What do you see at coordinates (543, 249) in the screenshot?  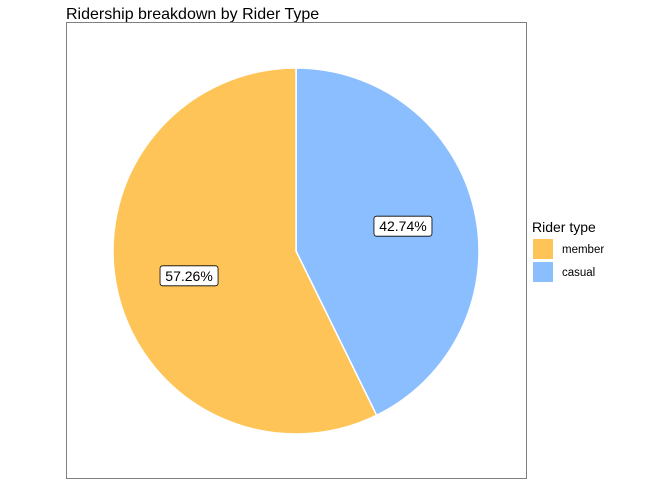 I see `legend-key-member` at bounding box center [543, 249].